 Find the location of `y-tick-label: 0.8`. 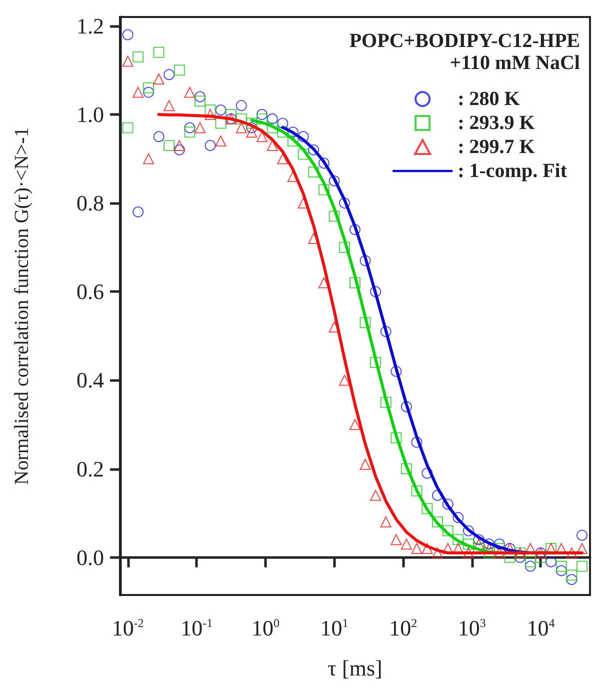

y-tick-label: 0.8 is located at coordinates (90, 203).